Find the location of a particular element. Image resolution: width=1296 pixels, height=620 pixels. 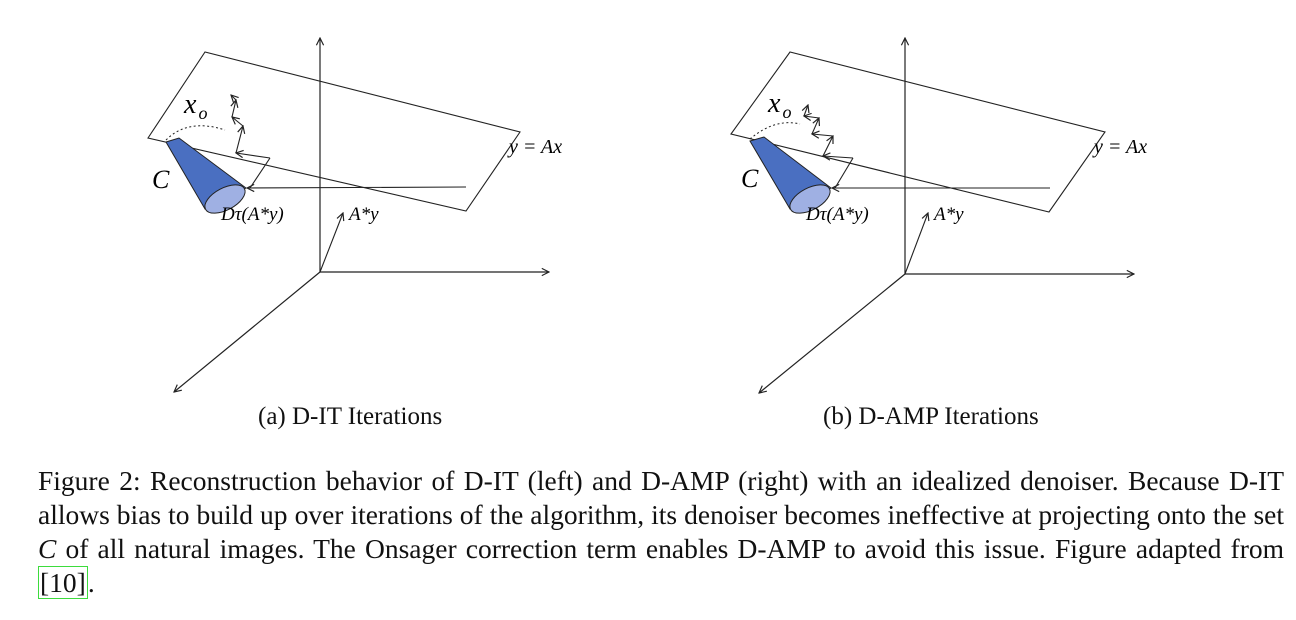

subcaption-a: (a) D-IT Iterations is located at coordinates (350, 416).